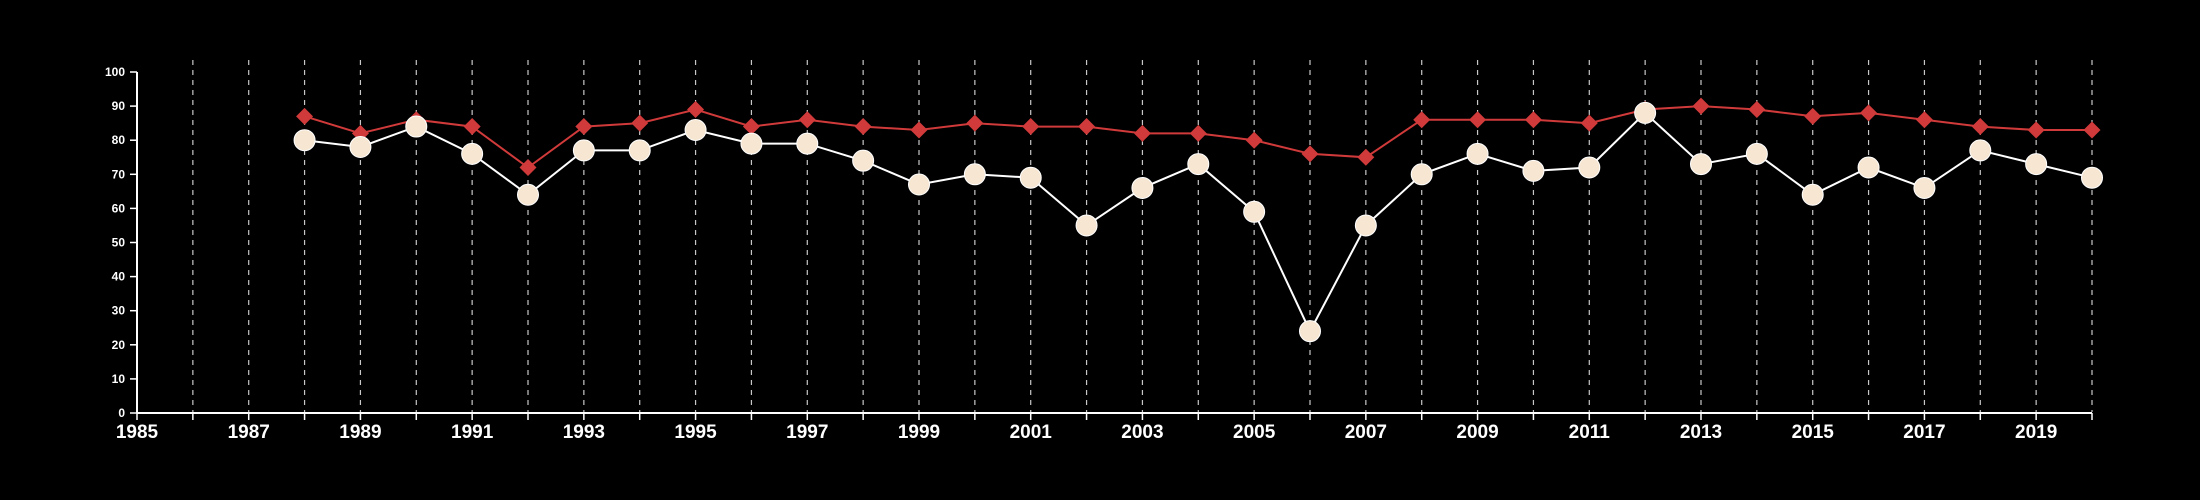 The height and width of the screenshot is (500, 2200). Describe the element at coordinates (695, 432) in the screenshot. I see `x-tick-label-1995: 1995` at that location.